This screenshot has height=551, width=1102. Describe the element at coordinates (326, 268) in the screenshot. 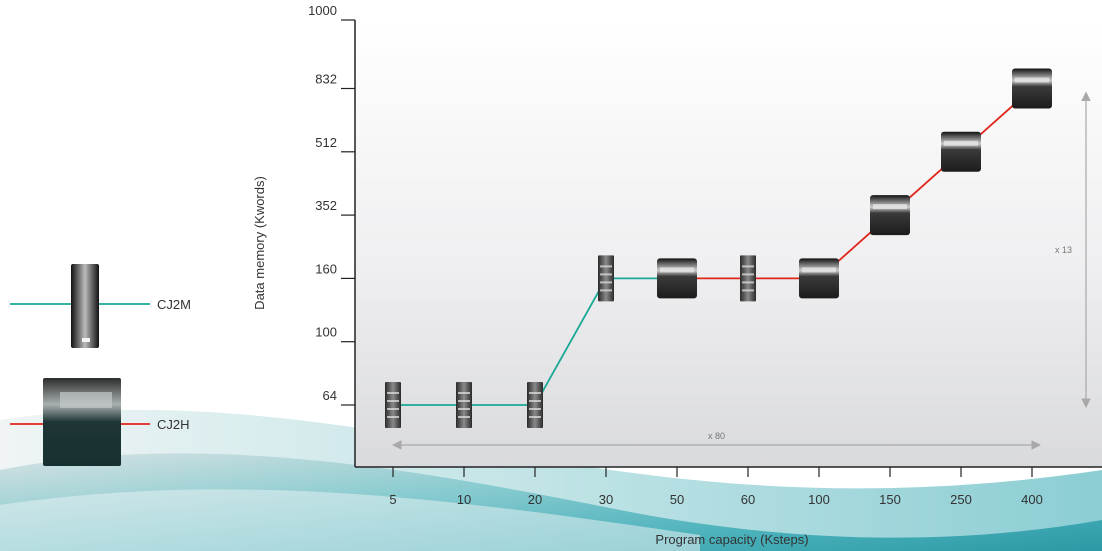

I see `y-tick-label: 160` at that location.